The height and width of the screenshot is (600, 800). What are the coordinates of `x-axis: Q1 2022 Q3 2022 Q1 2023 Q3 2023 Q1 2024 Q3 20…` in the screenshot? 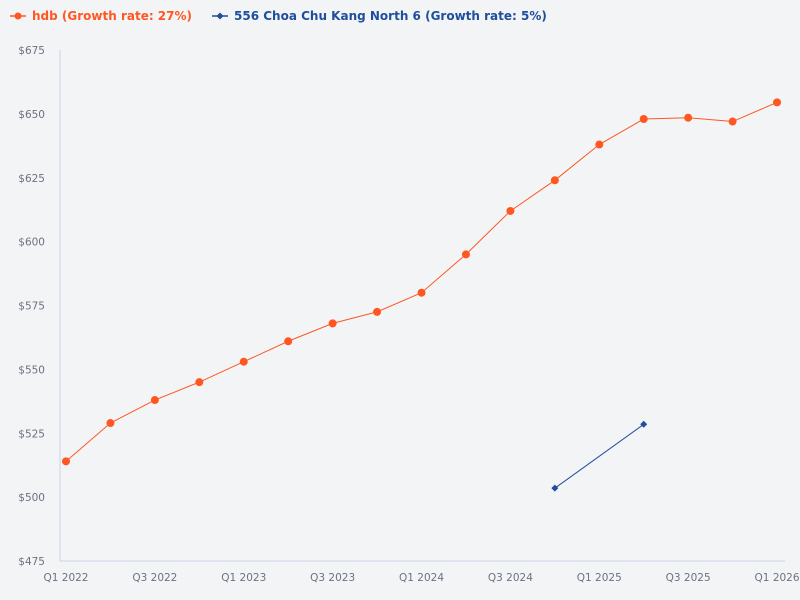 It's located at (421, 572).